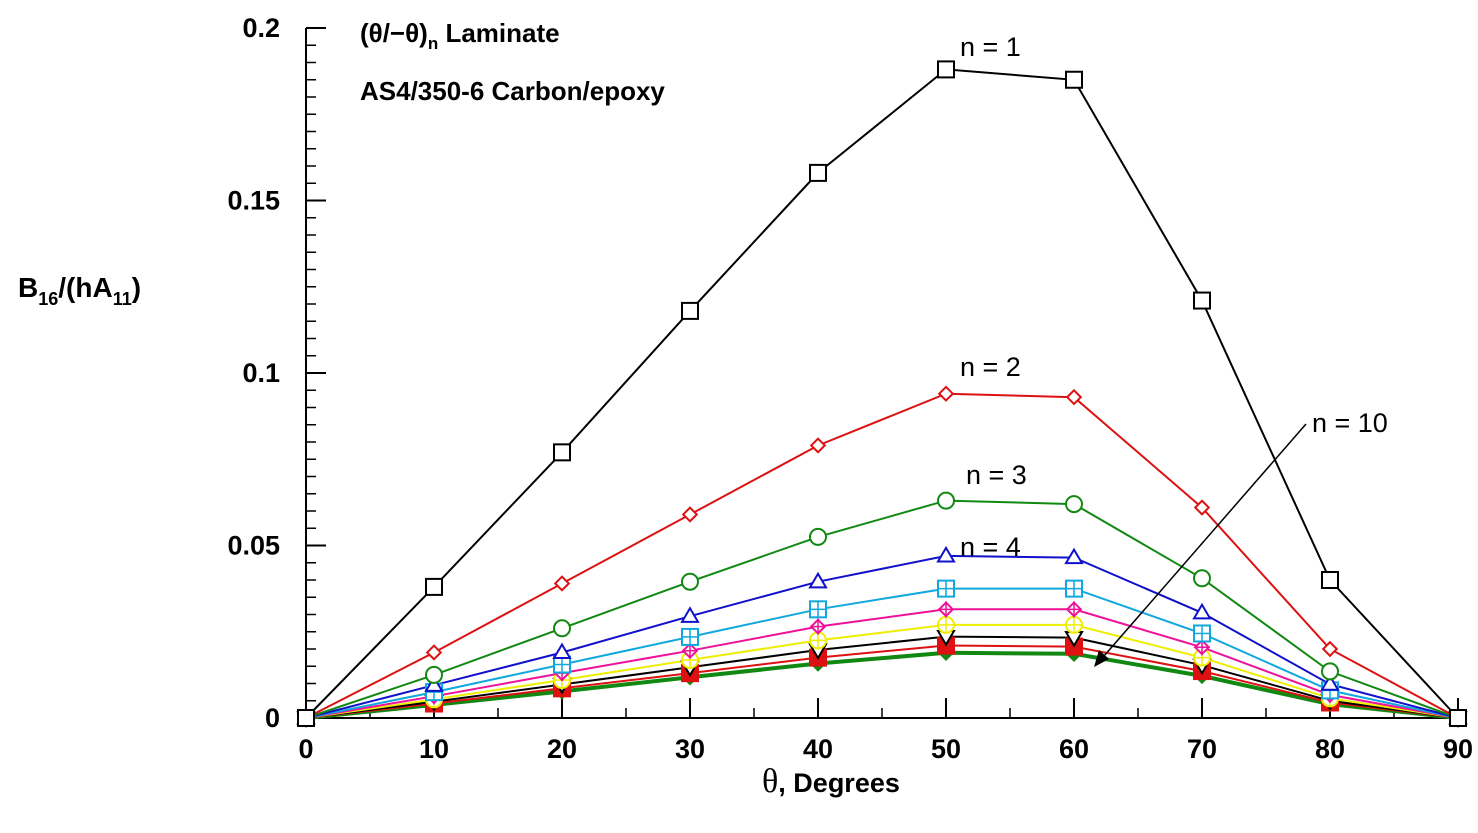 The width and height of the screenshot is (1478, 833). Describe the element at coordinates (434, 749) in the screenshot. I see `x-tick-label: 10` at that location.